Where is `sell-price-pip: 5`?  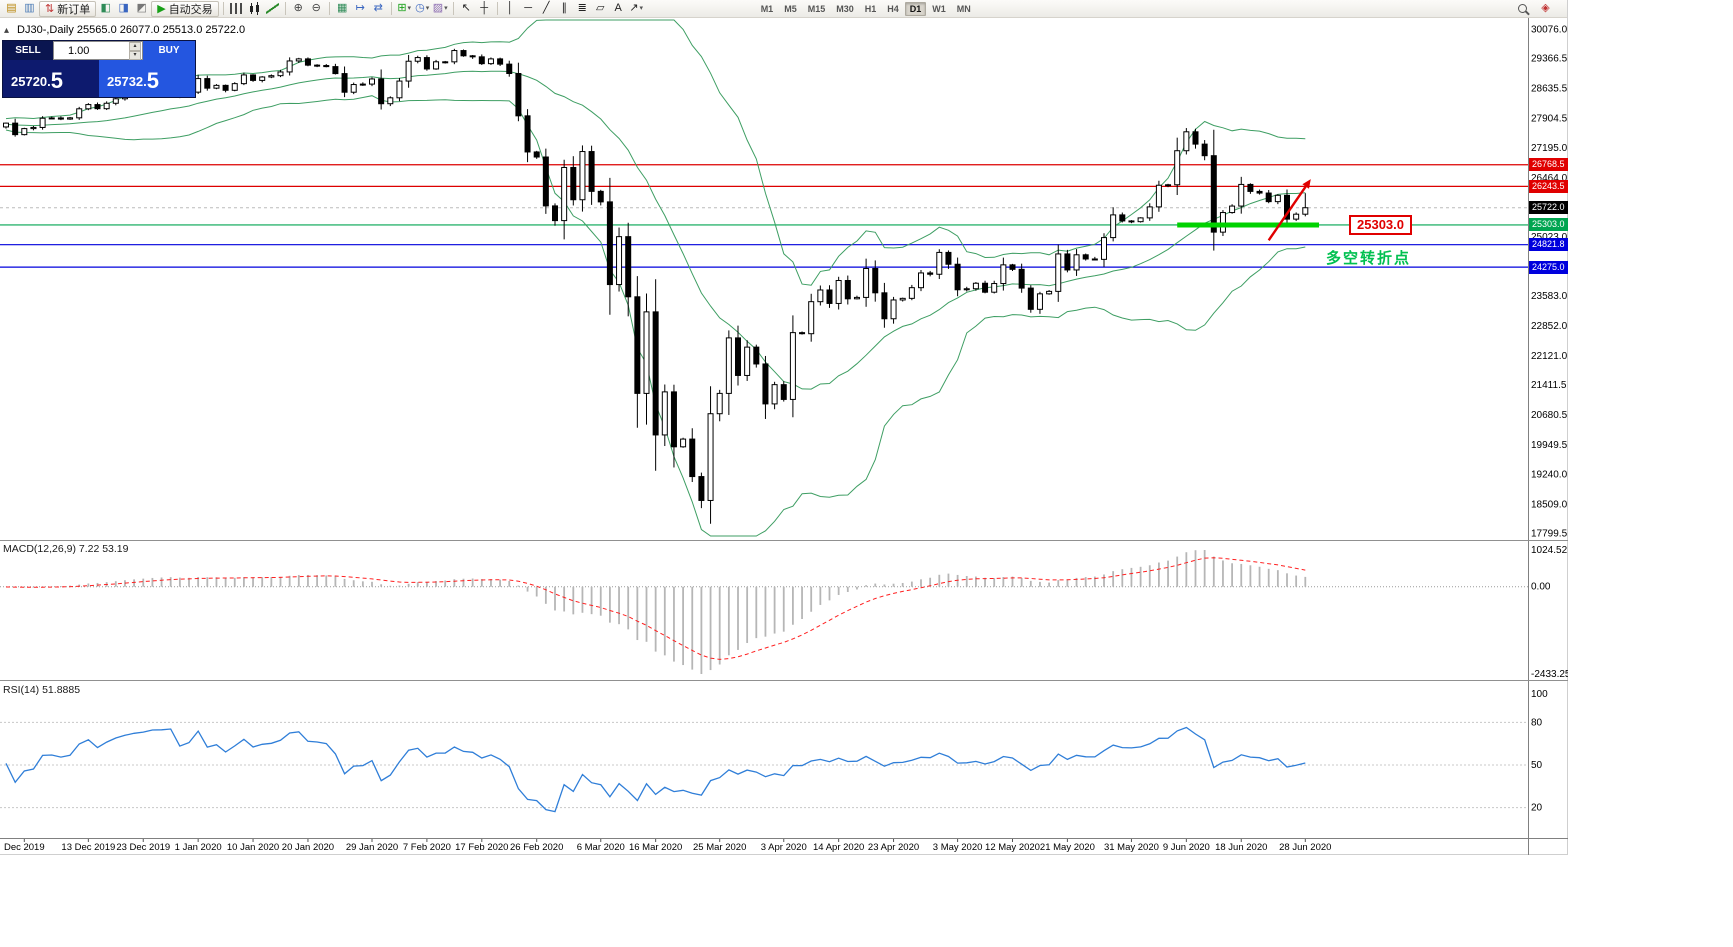
sell-price-pip: 5 is located at coordinates (57, 80).